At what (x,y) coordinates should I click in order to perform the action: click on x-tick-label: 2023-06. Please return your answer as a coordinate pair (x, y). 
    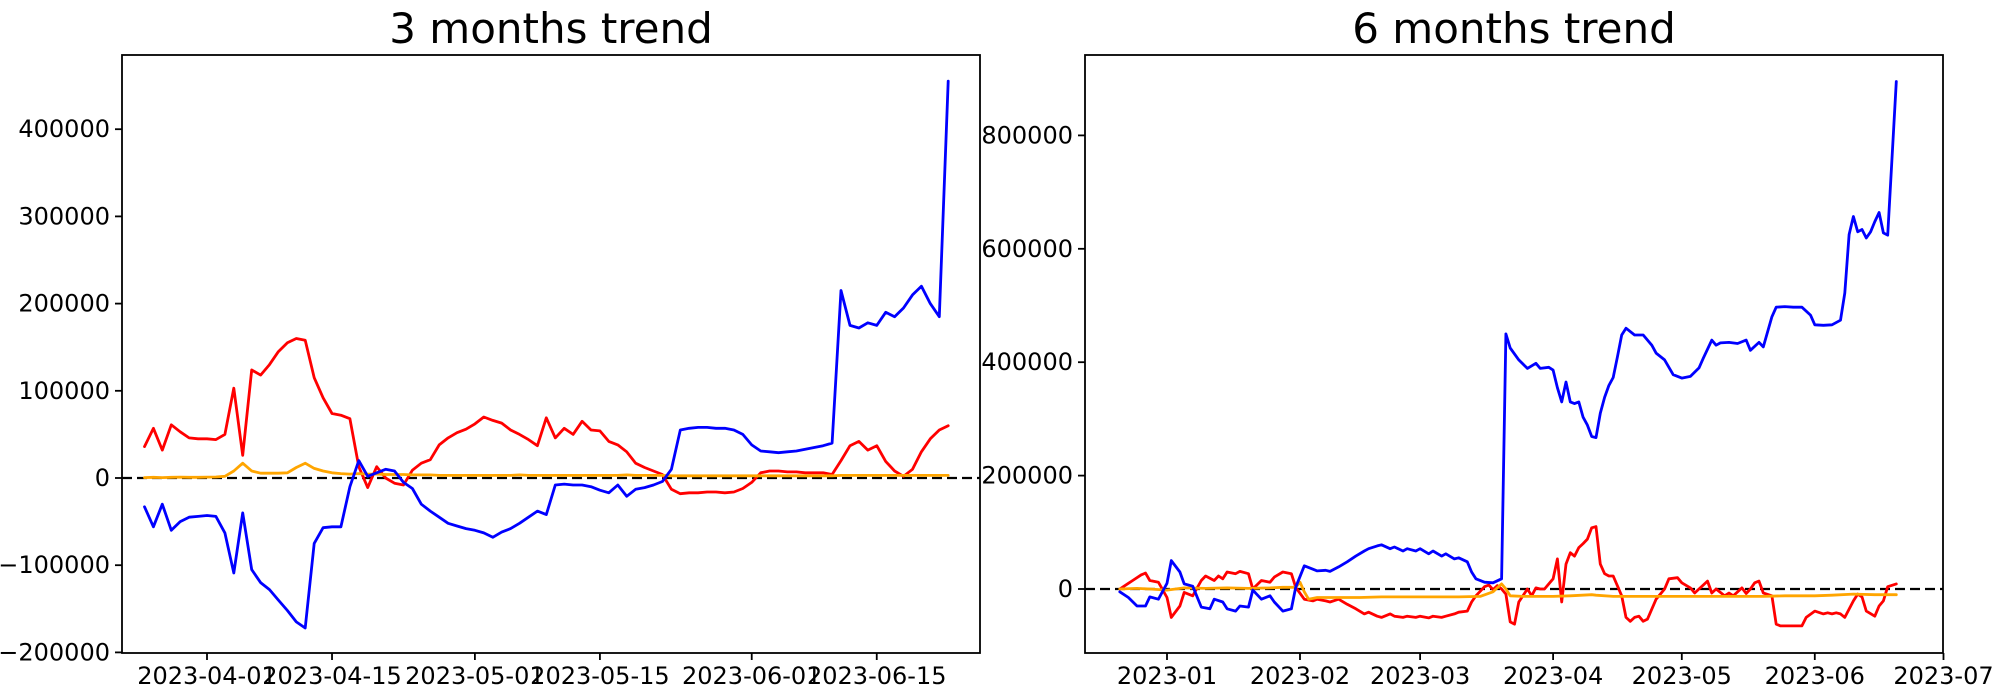
    Looking at the image, I should click on (1815, 676).